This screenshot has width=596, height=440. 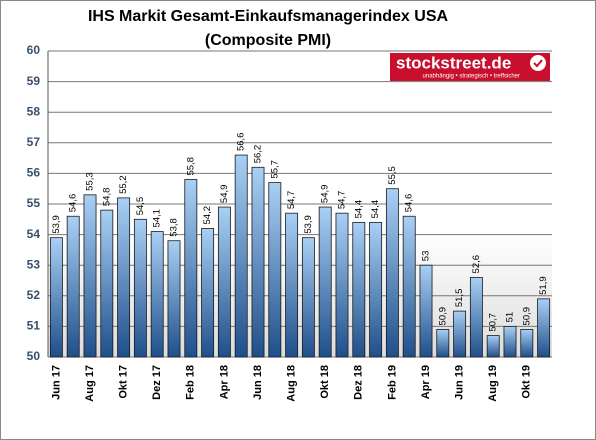 I want to click on x-tick-label: Okt 17, so click(x=124, y=382).